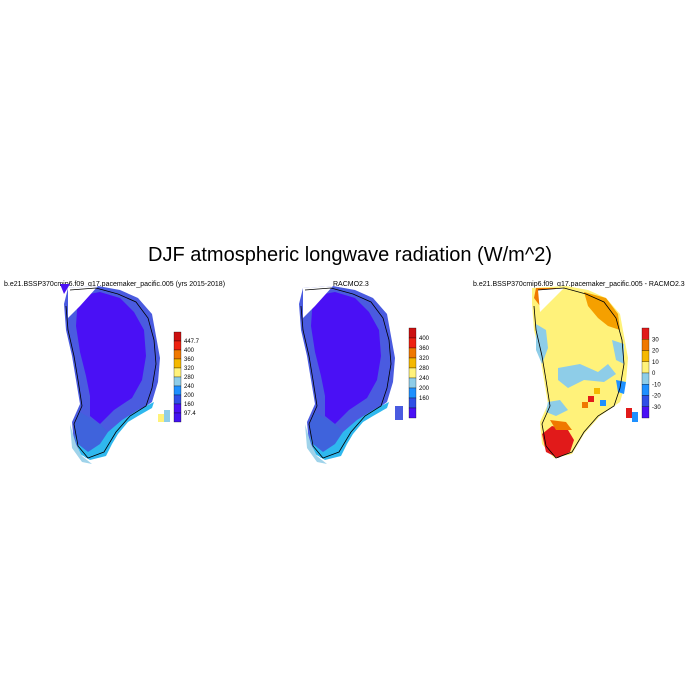 The image size is (700, 700). I want to click on panel-1-map, so click(115, 374).